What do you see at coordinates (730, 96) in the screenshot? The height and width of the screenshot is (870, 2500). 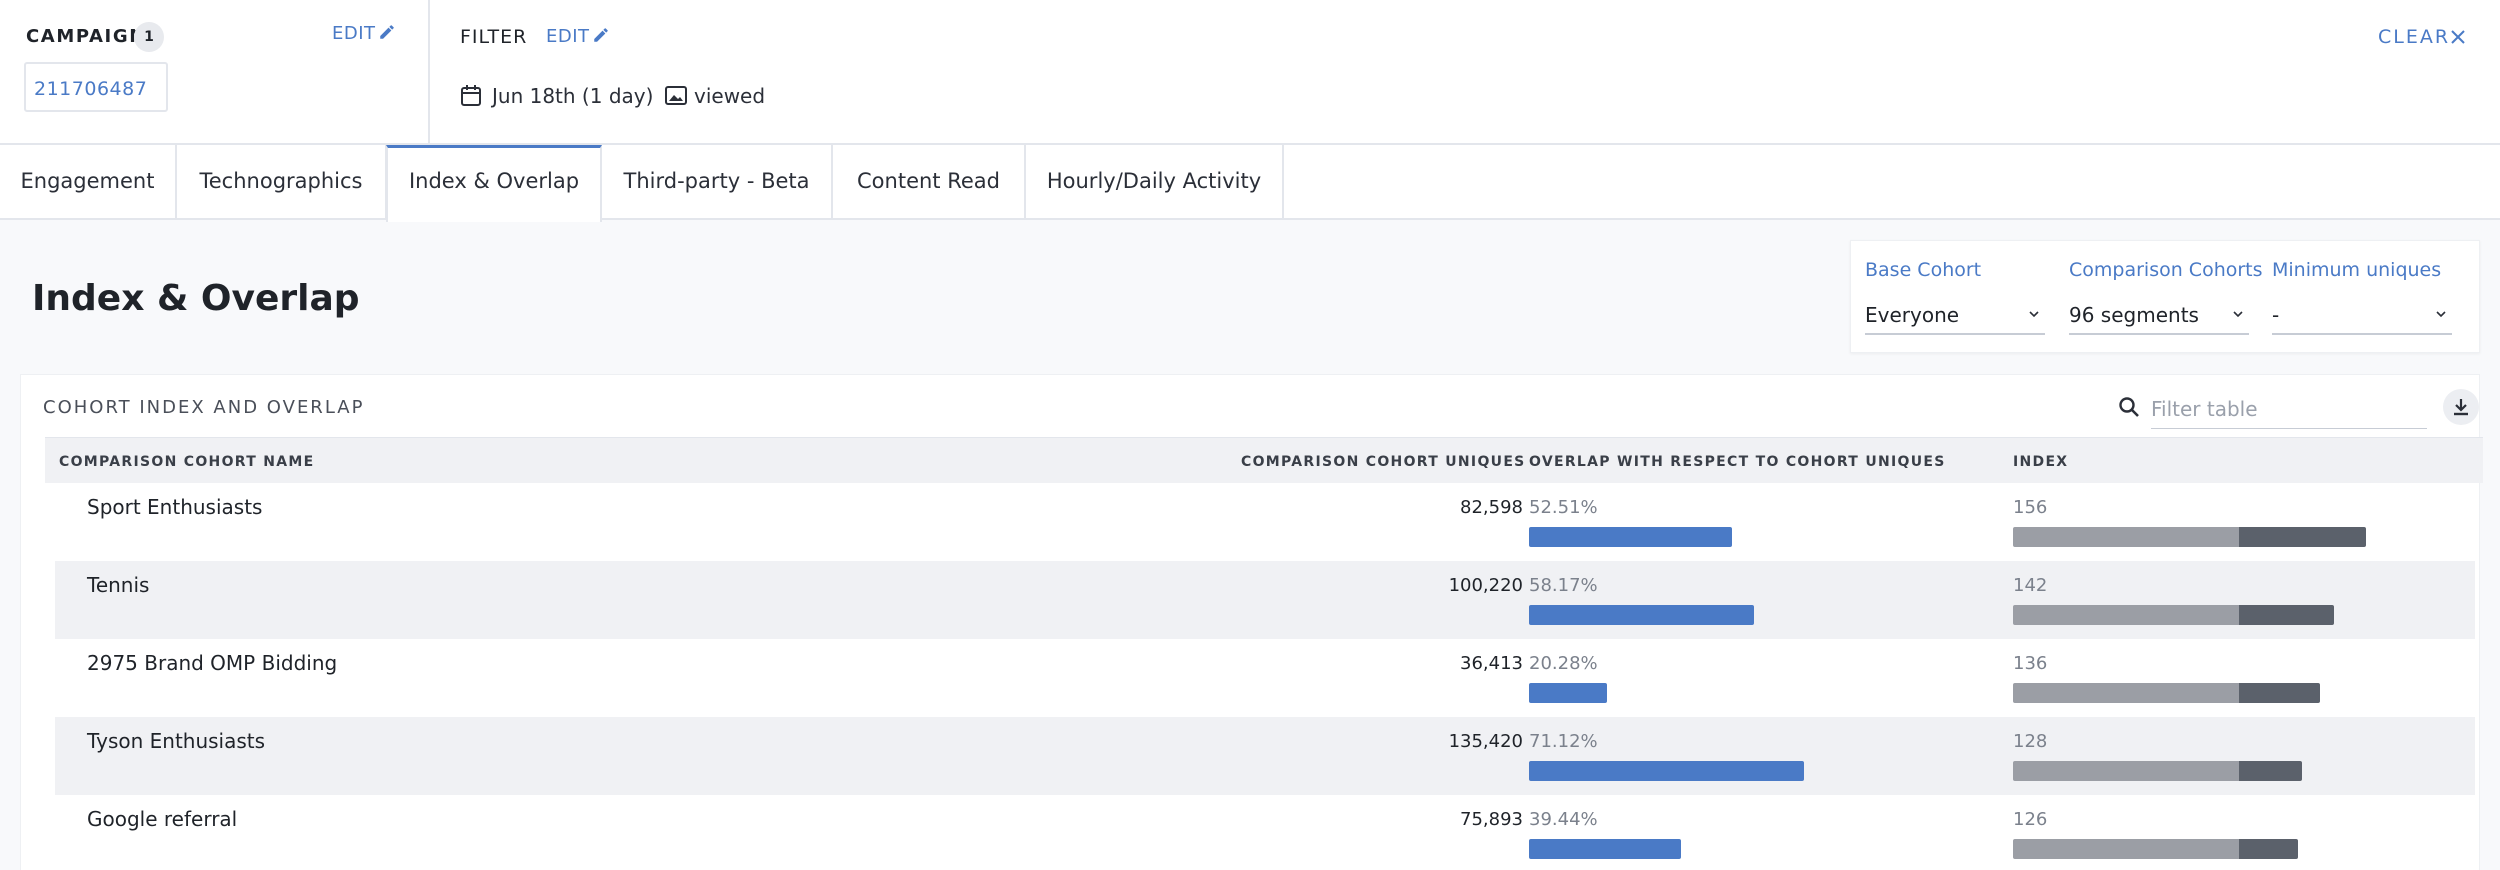 I see `filter-viewed-text: viewed` at bounding box center [730, 96].